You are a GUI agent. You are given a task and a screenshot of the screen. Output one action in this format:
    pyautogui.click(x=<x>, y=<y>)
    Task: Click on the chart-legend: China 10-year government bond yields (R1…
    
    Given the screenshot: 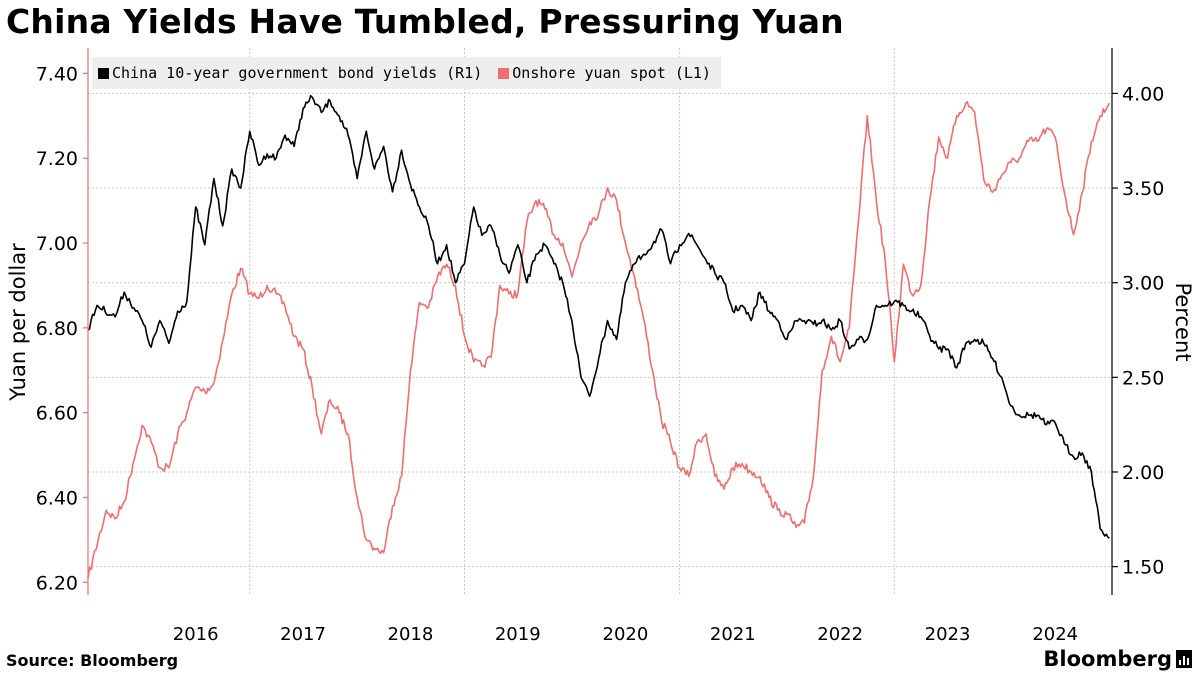 What is the action you would take?
    pyautogui.click(x=406, y=73)
    